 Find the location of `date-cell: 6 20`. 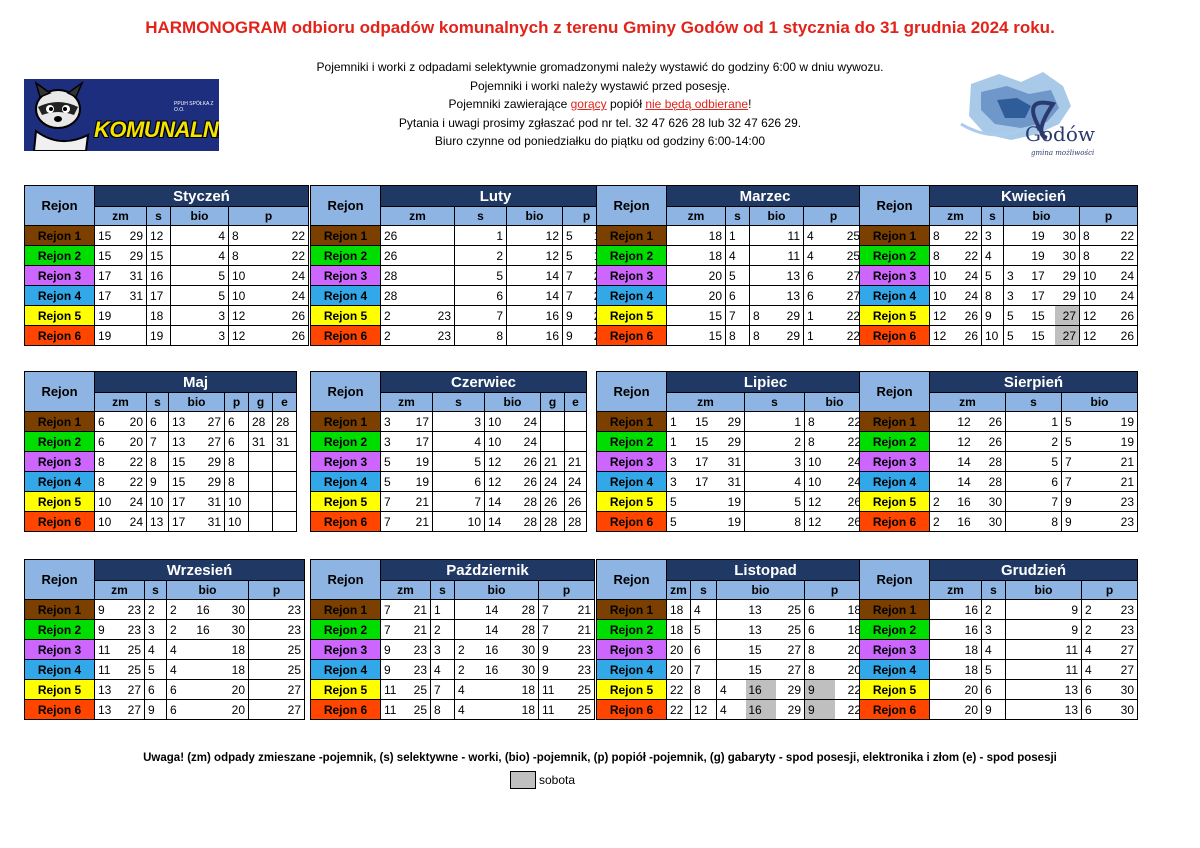

date-cell: 6 20 is located at coordinates (208, 710).